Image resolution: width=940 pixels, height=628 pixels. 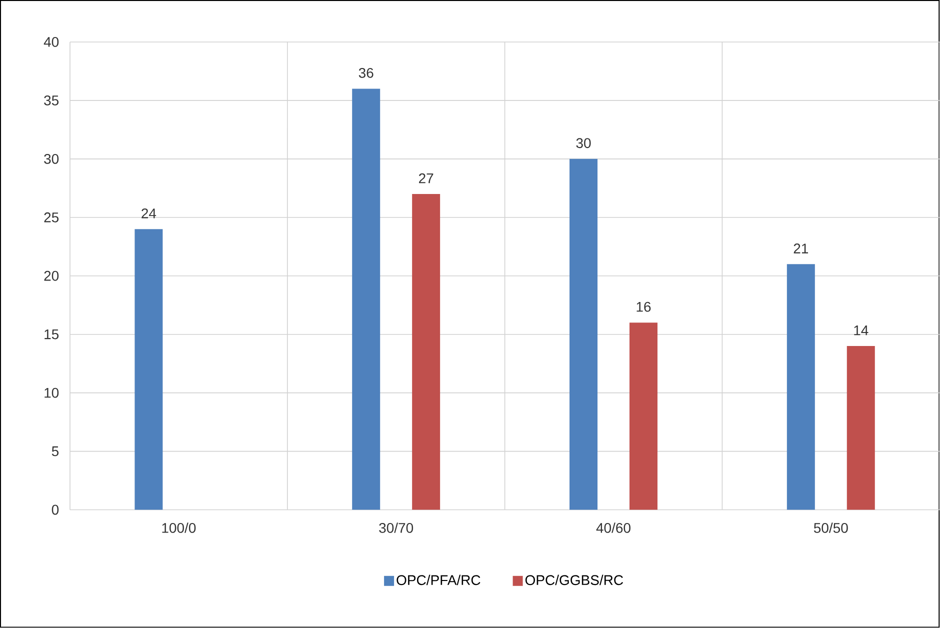 What do you see at coordinates (51, 101) in the screenshot?
I see `y-tick-label: 35` at bounding box center [51, 101].